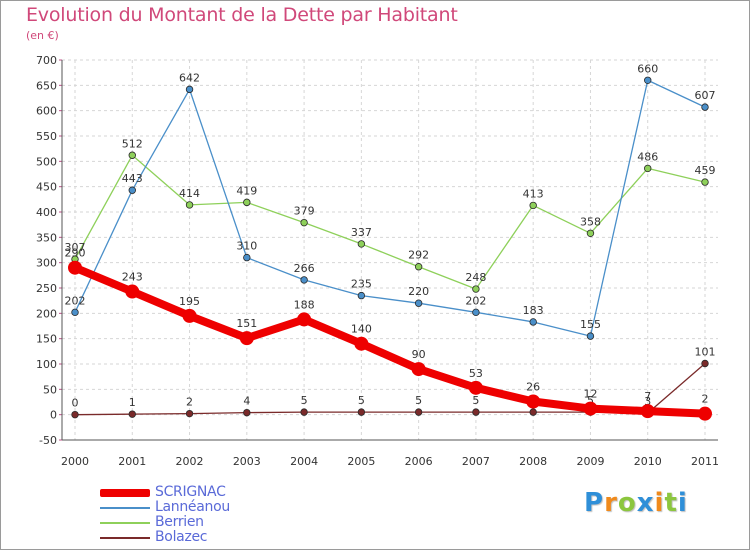 This screenshot has width=750, height=550. Describe the element at coordinates (647, 396) in the screenshot. I see `data-label: 7` at that location.